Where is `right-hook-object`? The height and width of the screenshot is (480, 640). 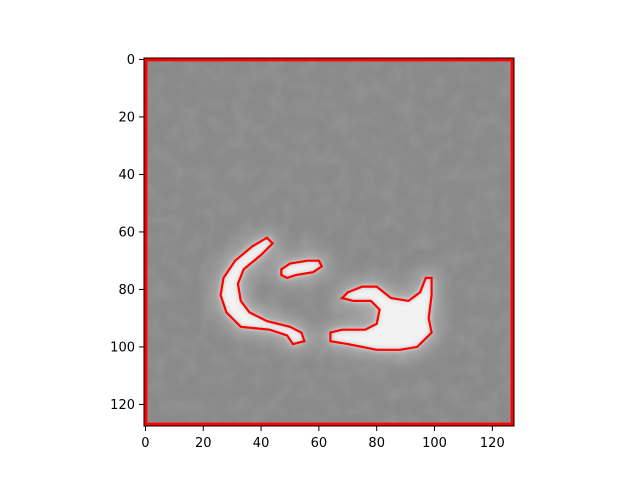 right-hook-object is located at coordinates (381, 313).